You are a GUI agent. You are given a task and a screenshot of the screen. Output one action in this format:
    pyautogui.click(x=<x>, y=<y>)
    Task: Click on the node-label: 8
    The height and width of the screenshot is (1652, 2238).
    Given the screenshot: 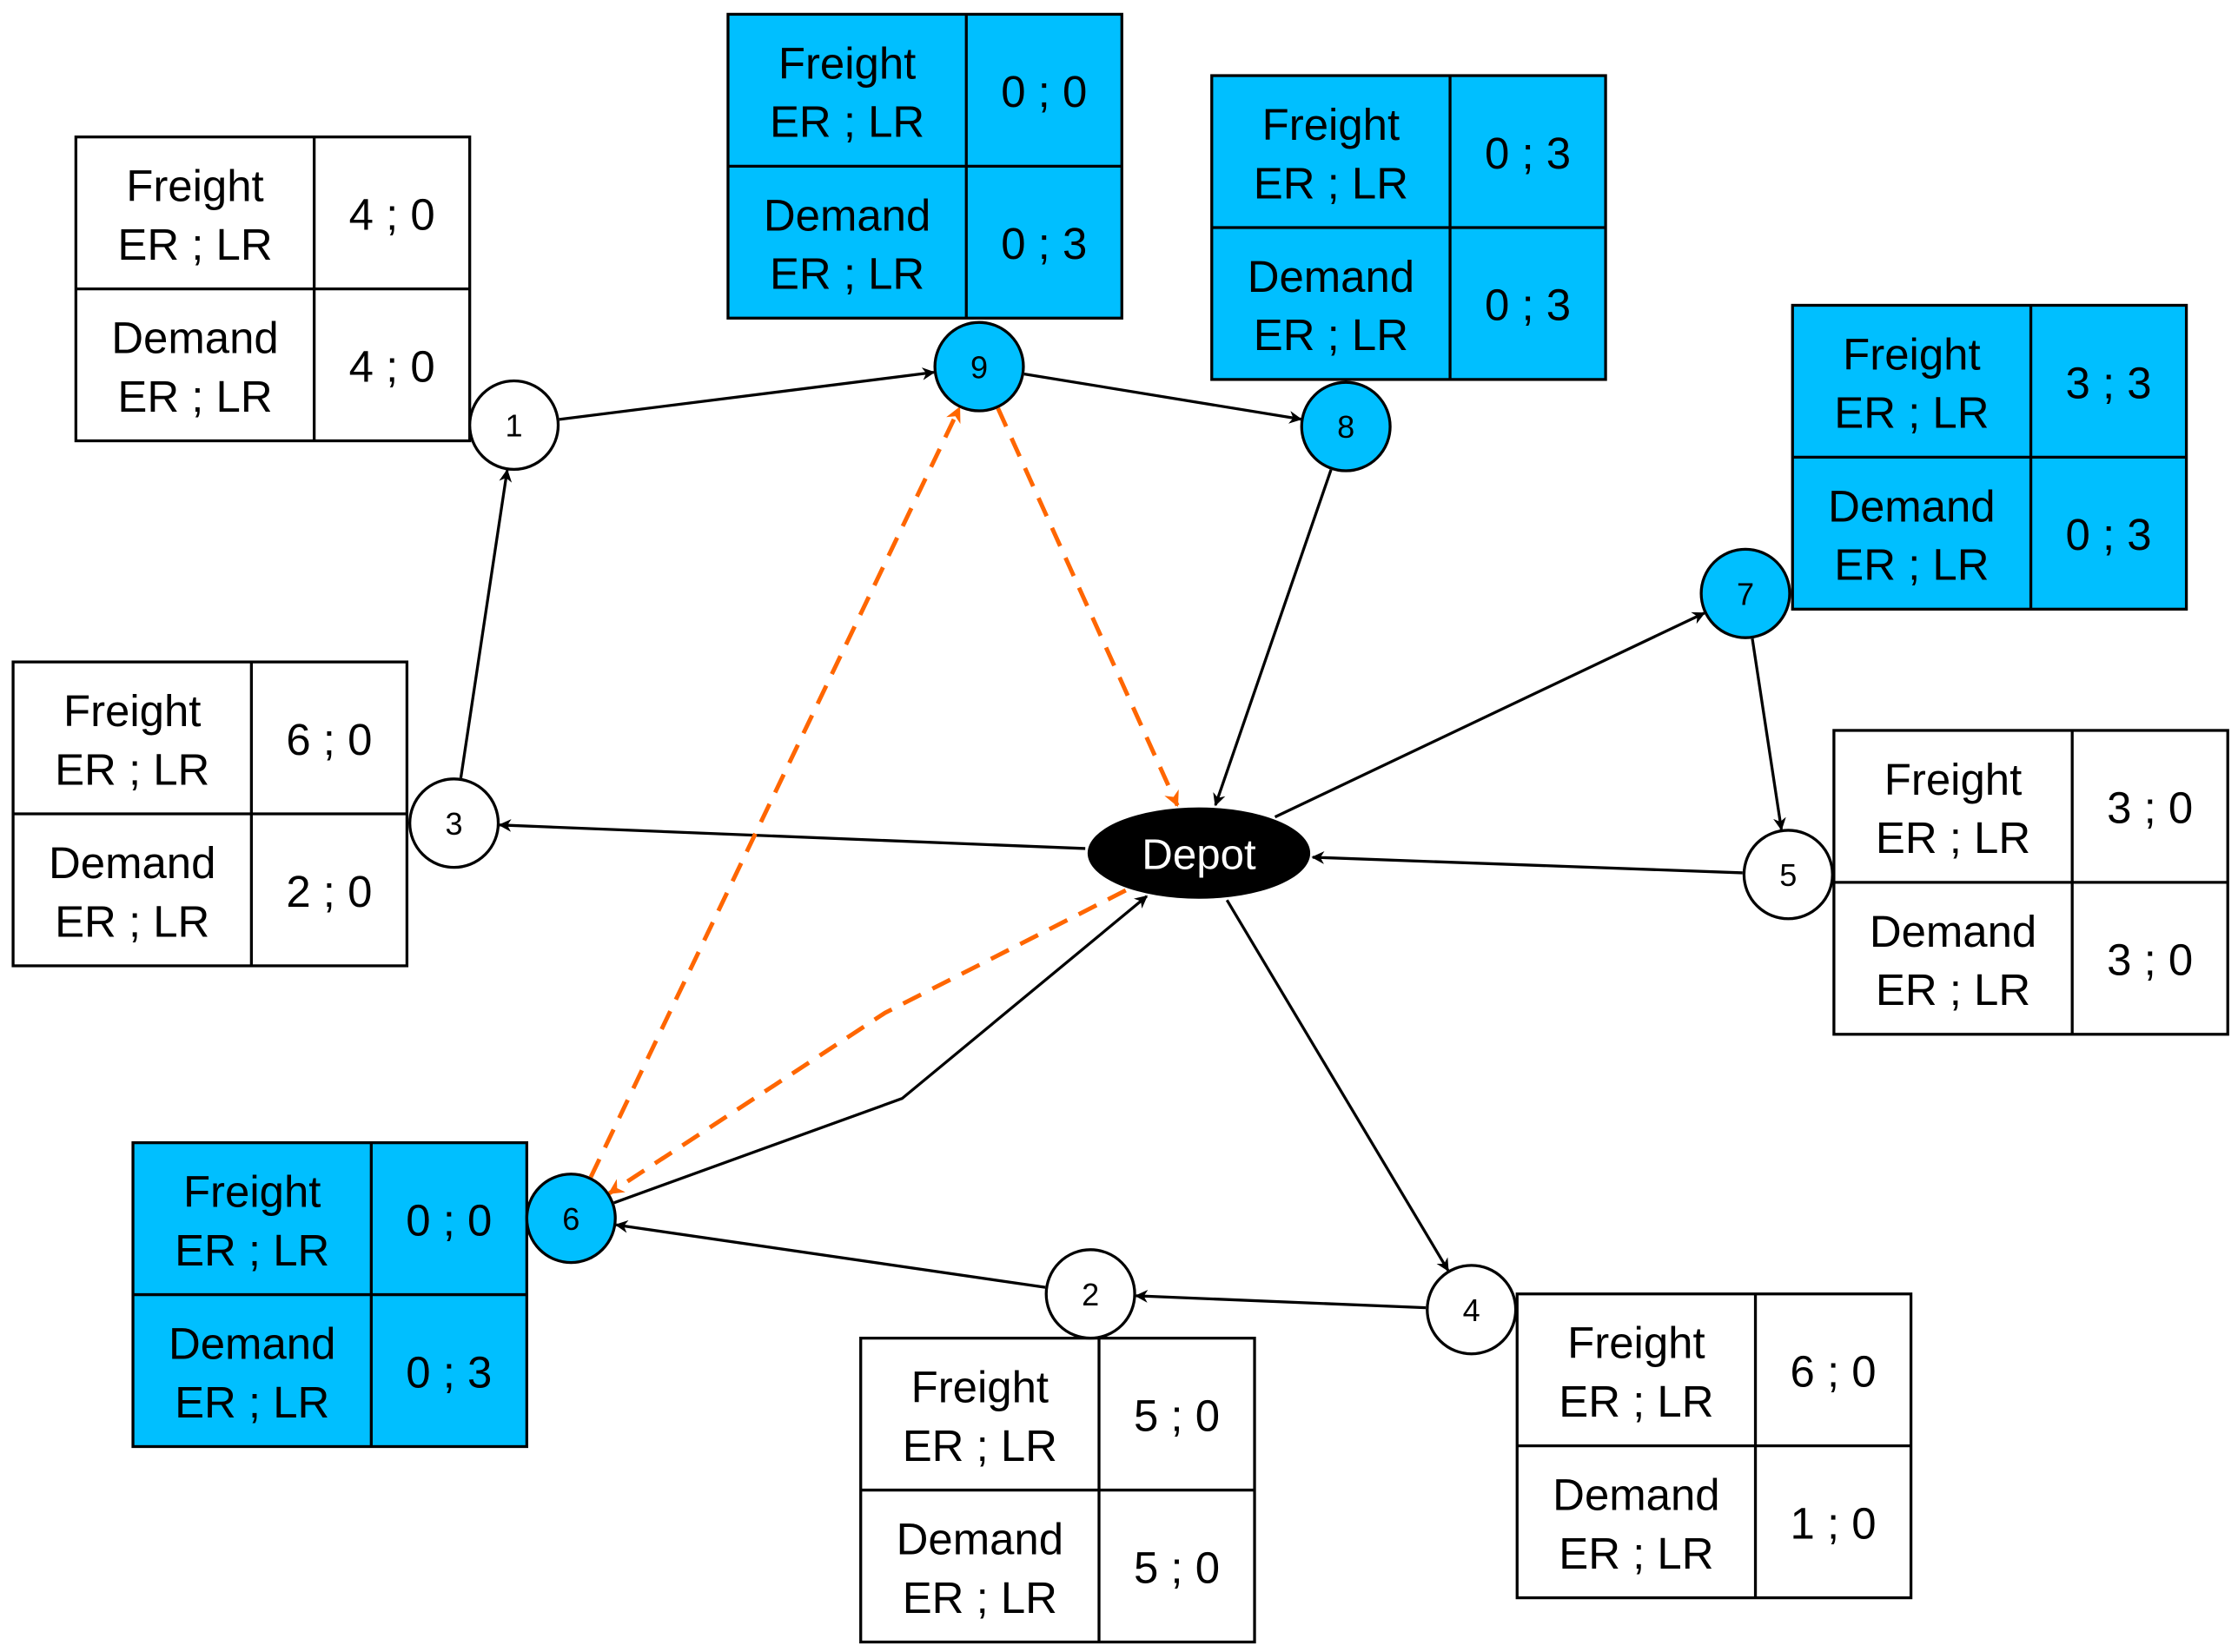 What is the action you would take?
    pyautogui.click(x=1345, y=427)
    